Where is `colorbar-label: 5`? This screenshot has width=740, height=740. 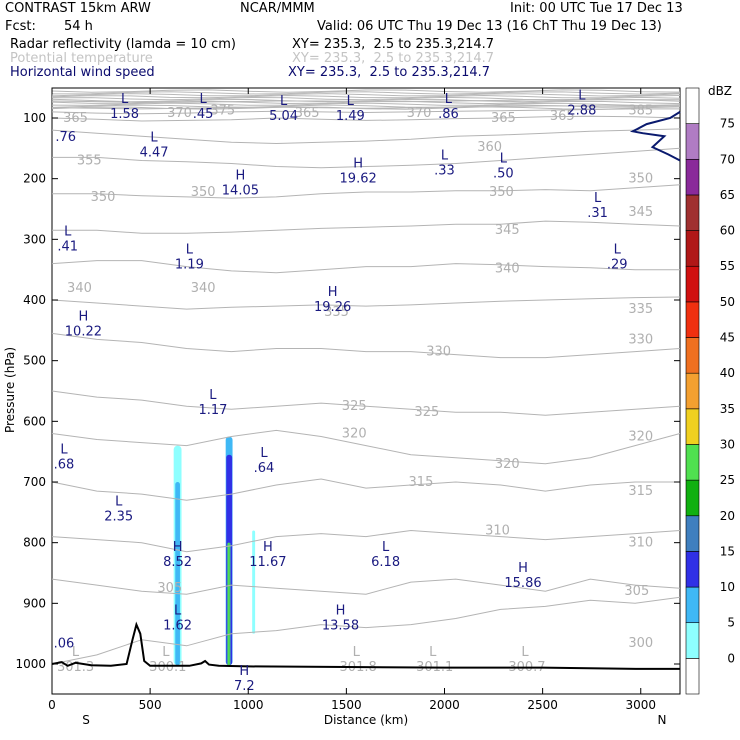 colorbar-label: 5 is located at coordinates (731, 623).